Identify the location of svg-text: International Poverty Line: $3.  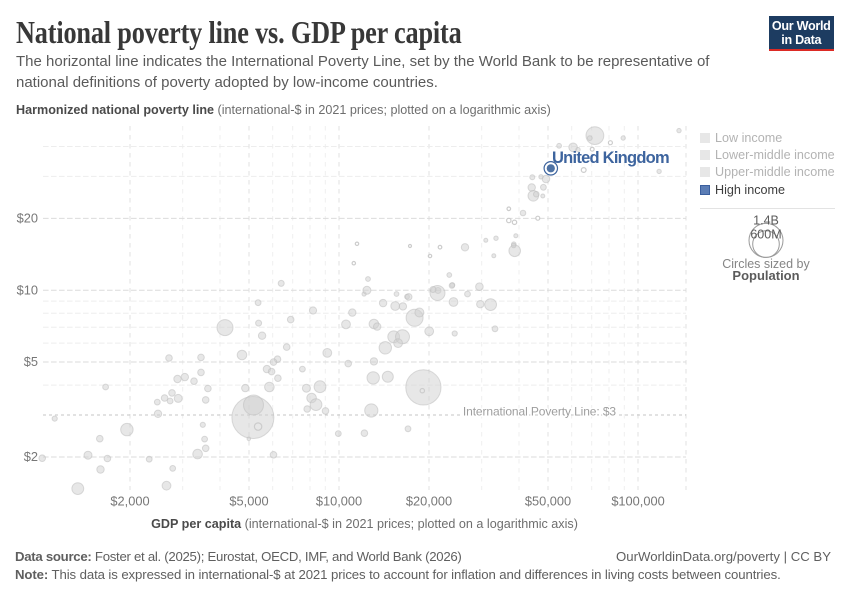
(540, 412).